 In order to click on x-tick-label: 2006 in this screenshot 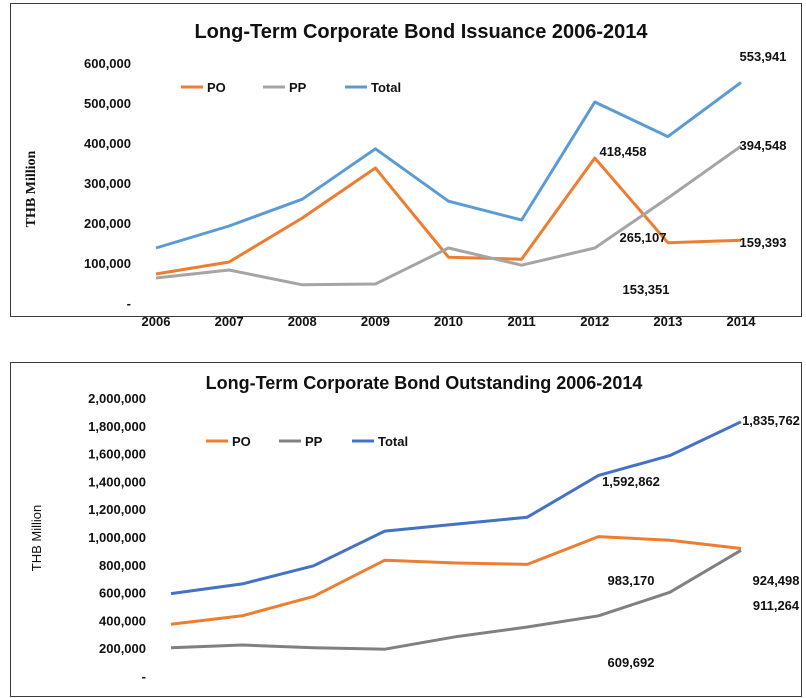, I will do `click(156, 321)`.